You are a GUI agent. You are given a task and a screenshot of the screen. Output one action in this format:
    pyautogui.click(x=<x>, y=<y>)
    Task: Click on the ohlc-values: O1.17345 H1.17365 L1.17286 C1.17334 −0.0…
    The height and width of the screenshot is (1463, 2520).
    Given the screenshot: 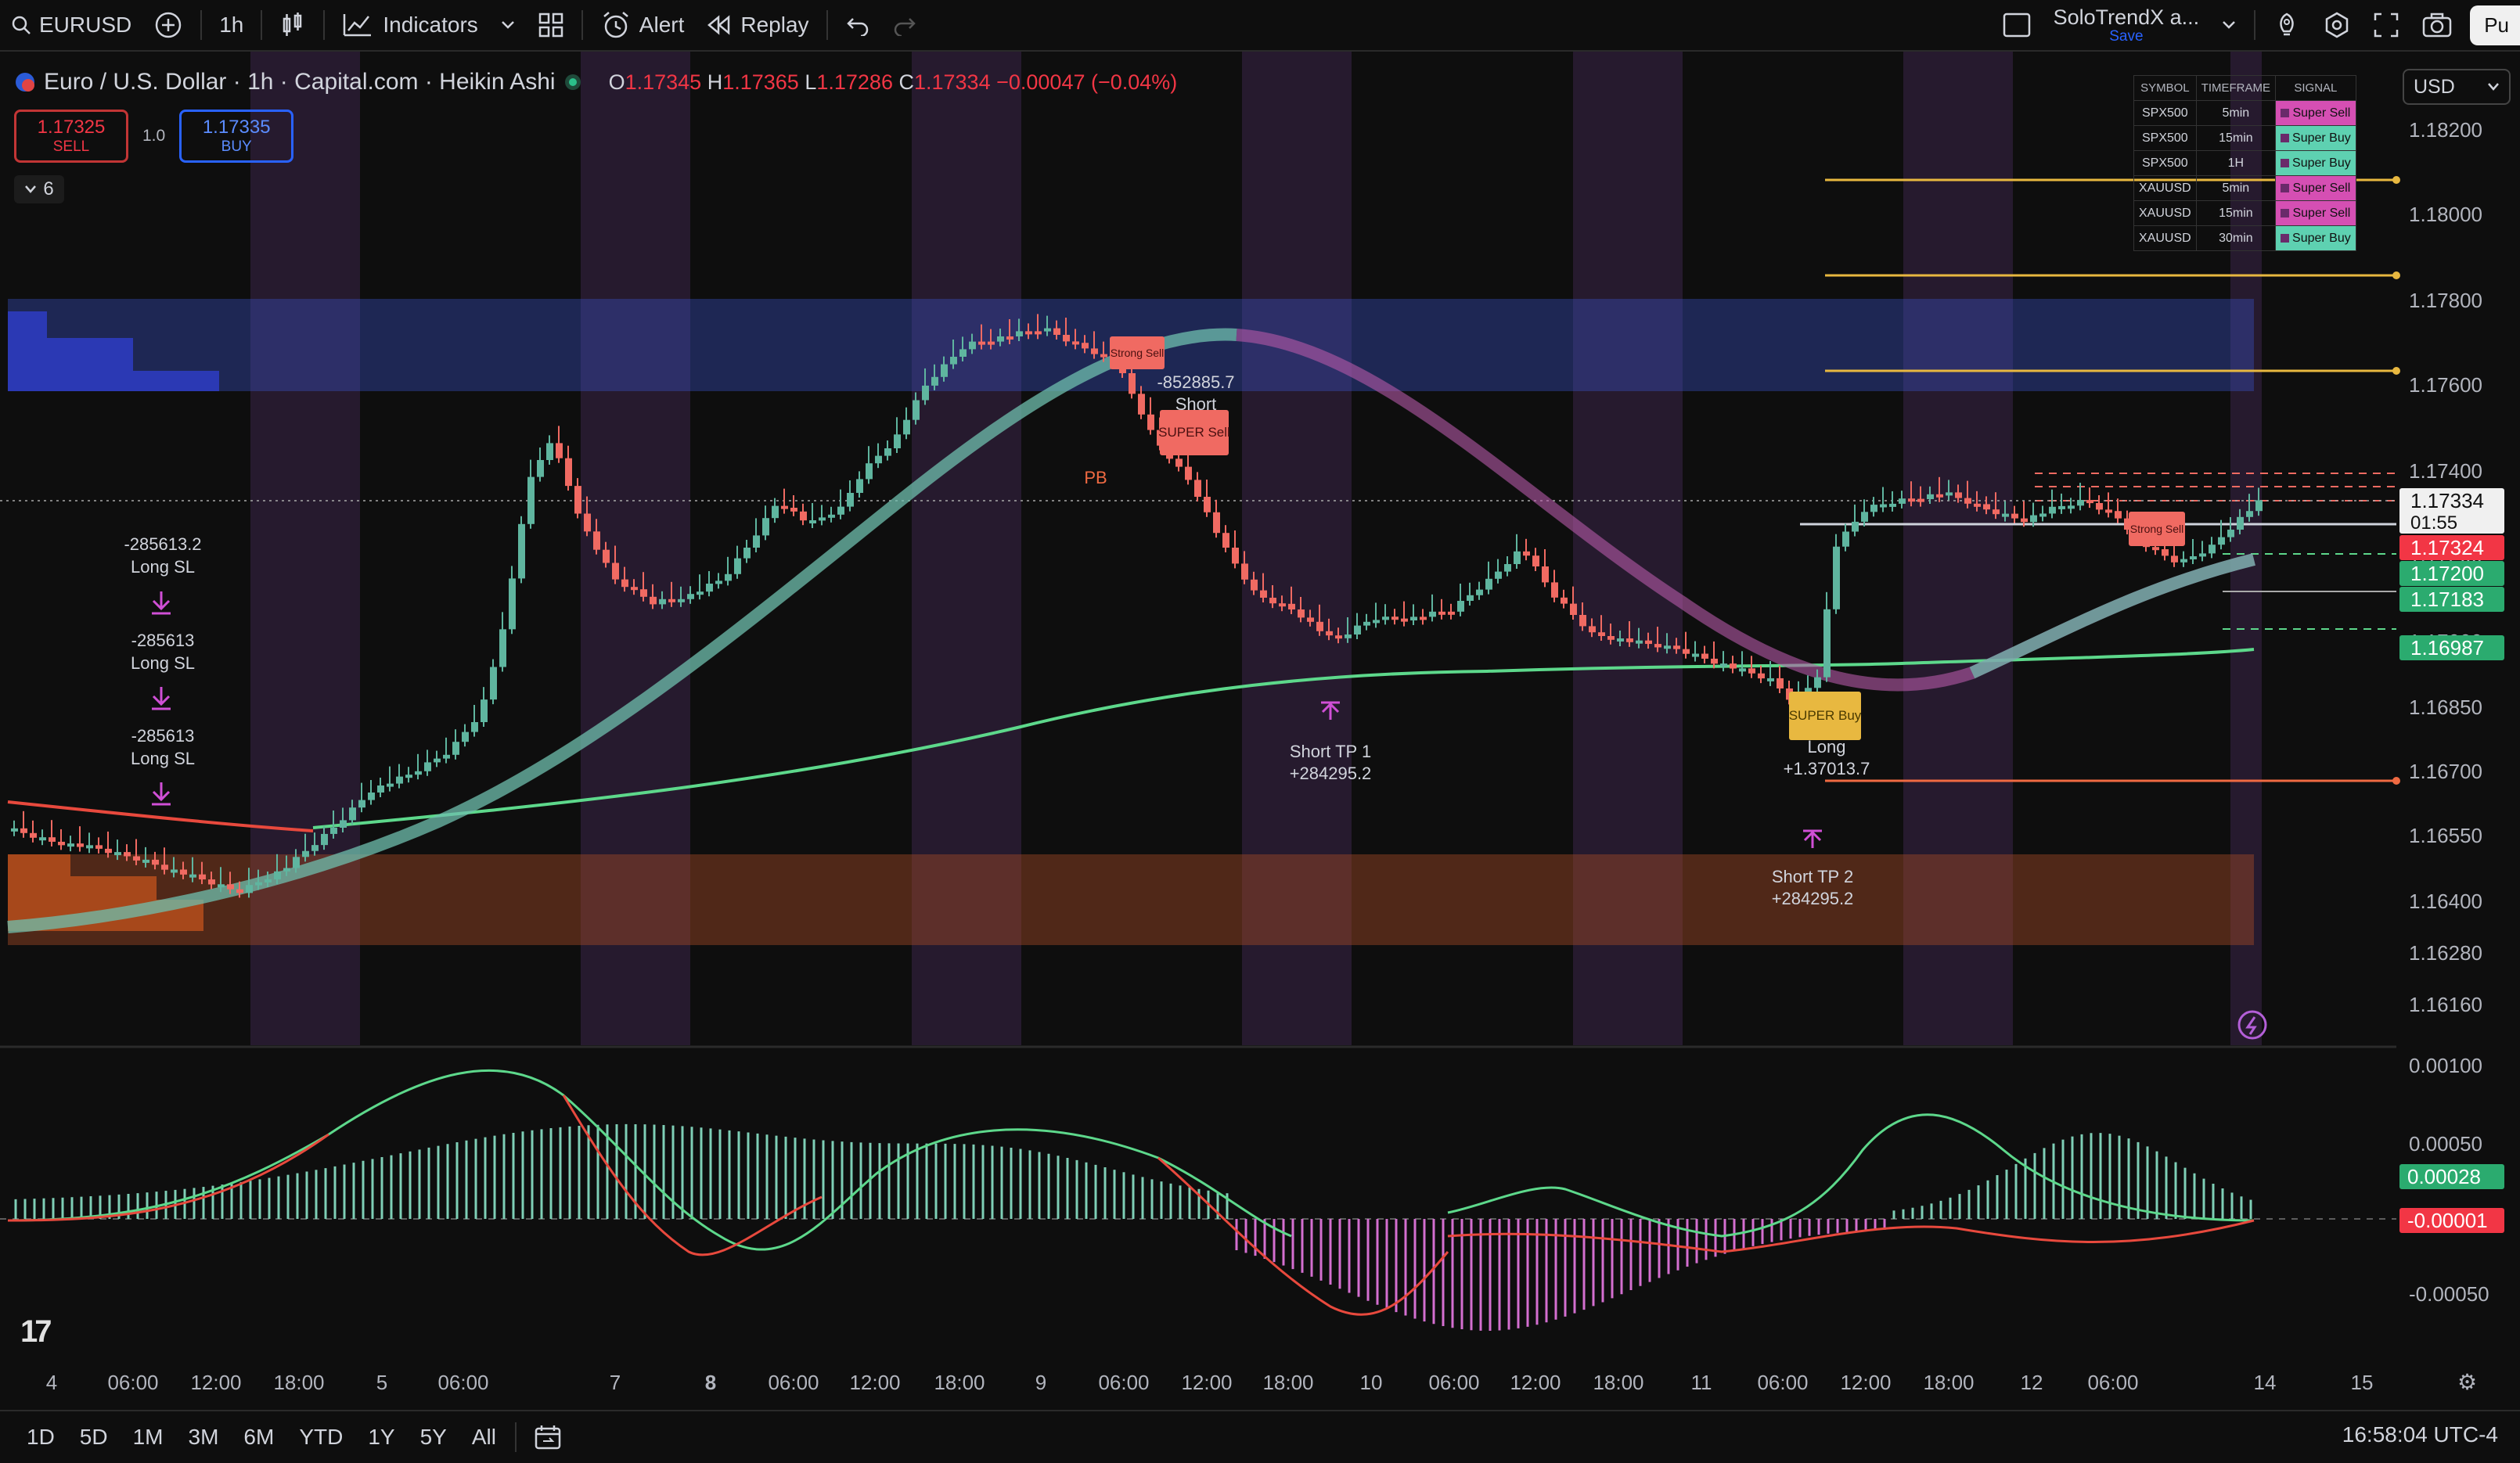 What is the action you would take?
    pyautogui.click(x=893, y=82)
    